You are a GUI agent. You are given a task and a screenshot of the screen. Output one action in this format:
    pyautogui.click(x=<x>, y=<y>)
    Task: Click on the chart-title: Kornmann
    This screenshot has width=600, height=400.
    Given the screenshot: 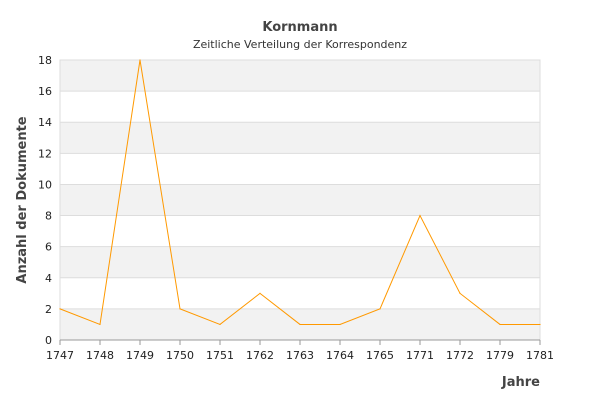 What is the action you would take?
    pyautogui.click(x=299, y=27)
    